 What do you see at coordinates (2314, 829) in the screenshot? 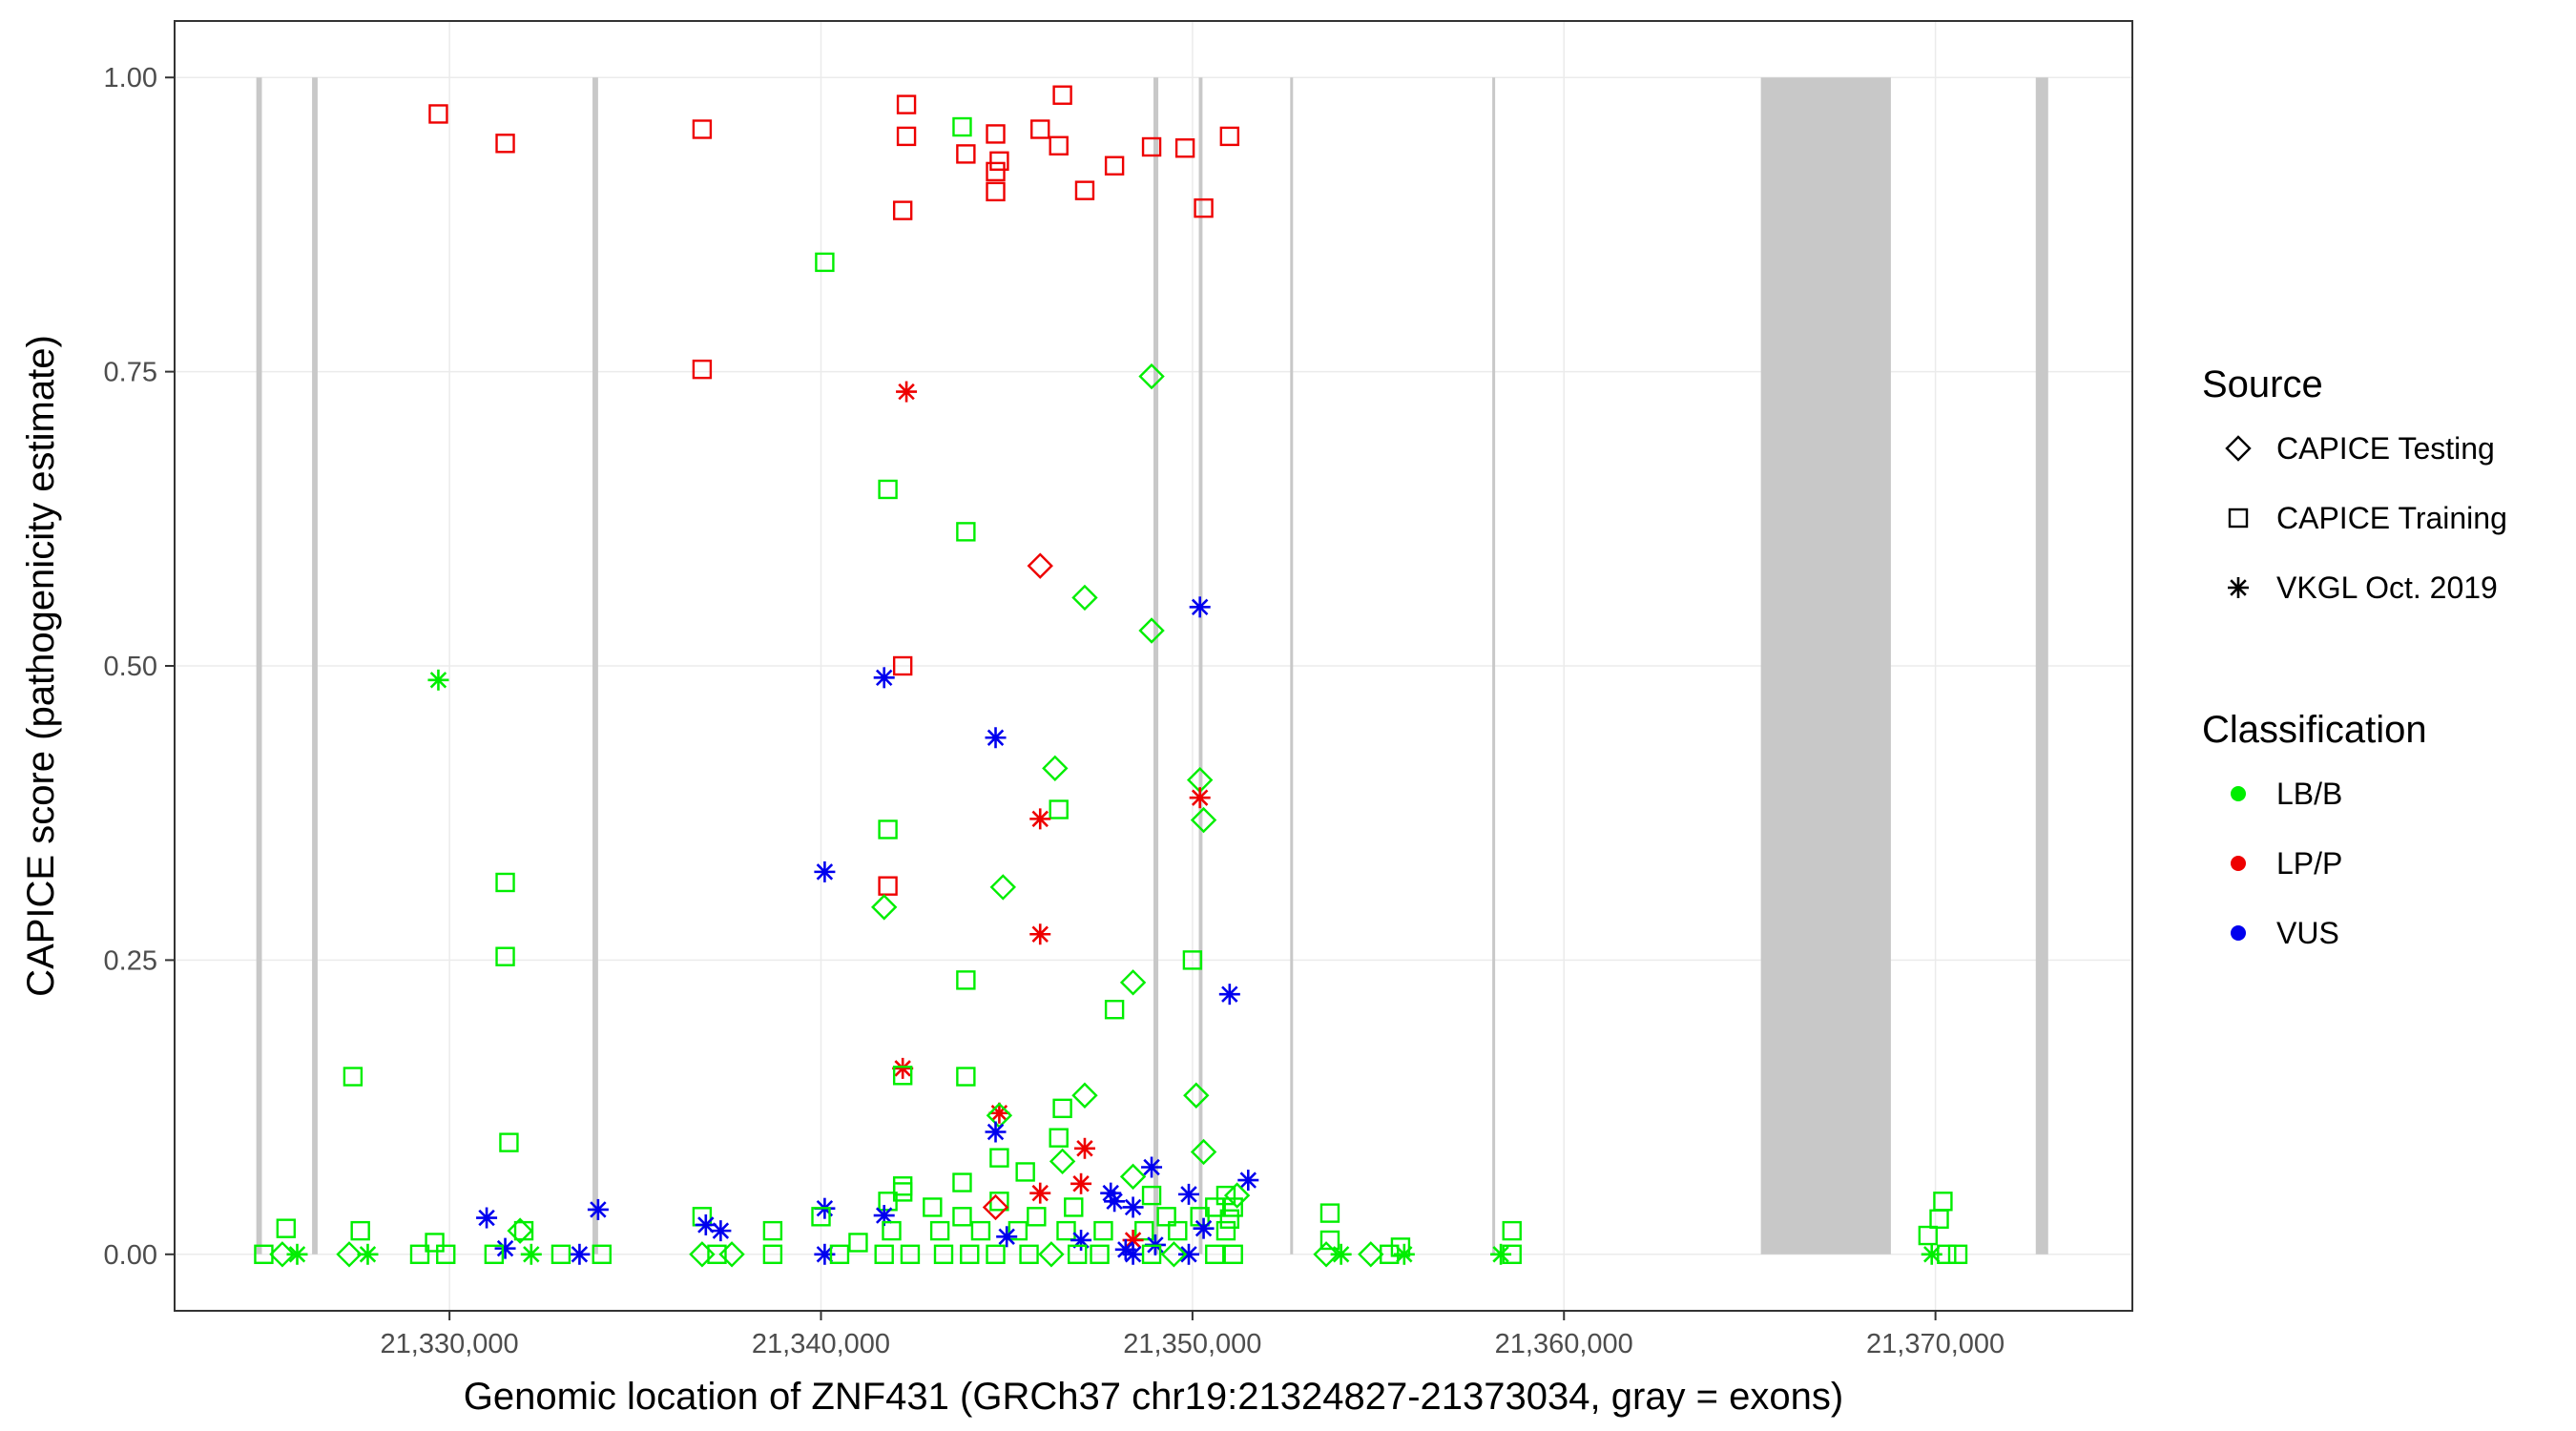
I see `legend-classification: Classification LB/B LP/P VUS` at bounding box center [2314, 829].